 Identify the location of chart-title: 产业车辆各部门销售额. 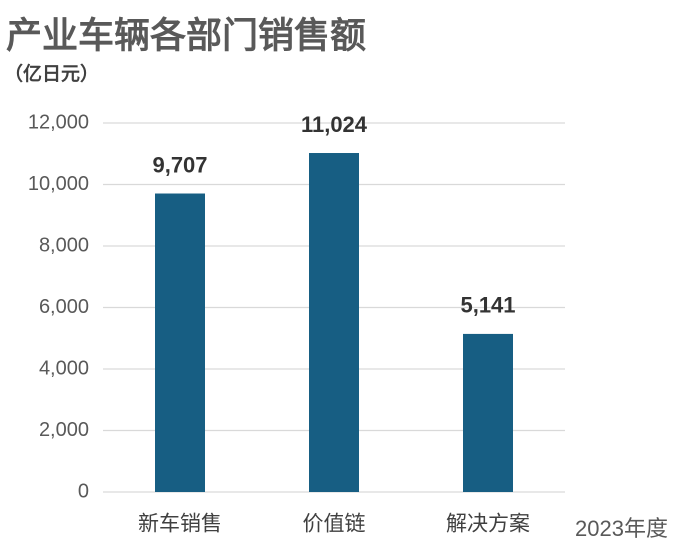
(186, 35).